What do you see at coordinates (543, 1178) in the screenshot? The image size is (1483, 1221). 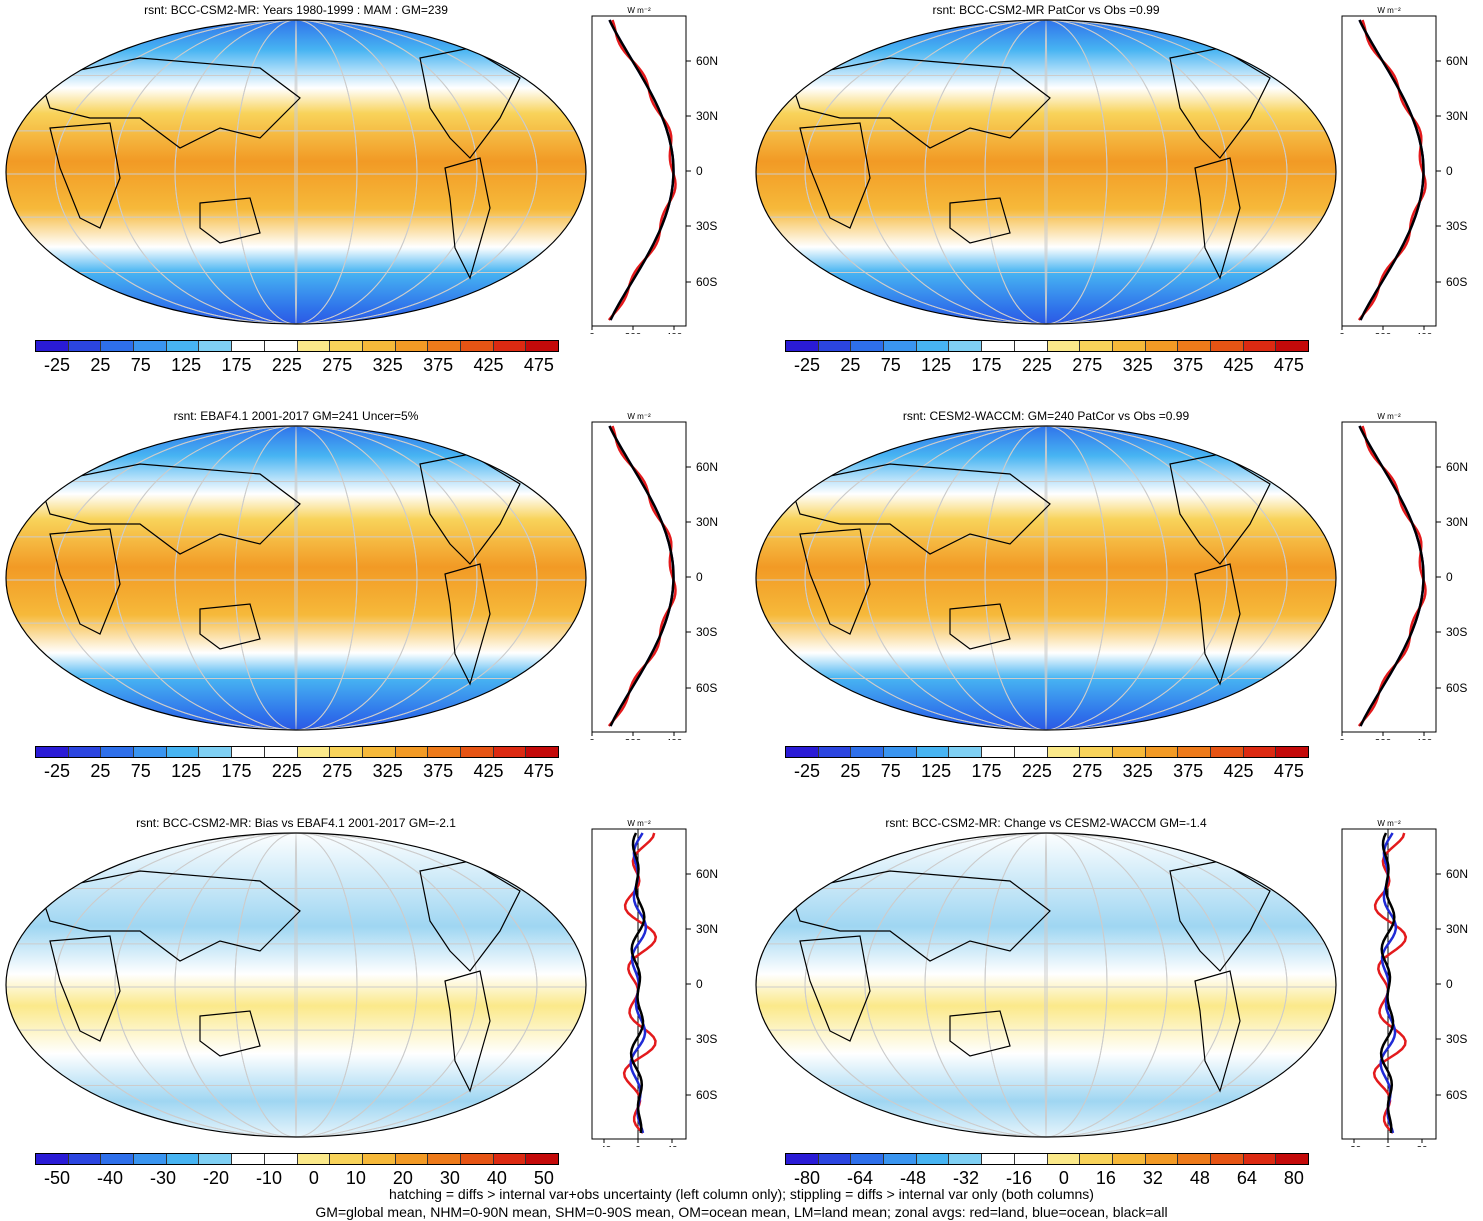 I see `colorbar-tick-label: 50` at bounding box center [543, 1178].